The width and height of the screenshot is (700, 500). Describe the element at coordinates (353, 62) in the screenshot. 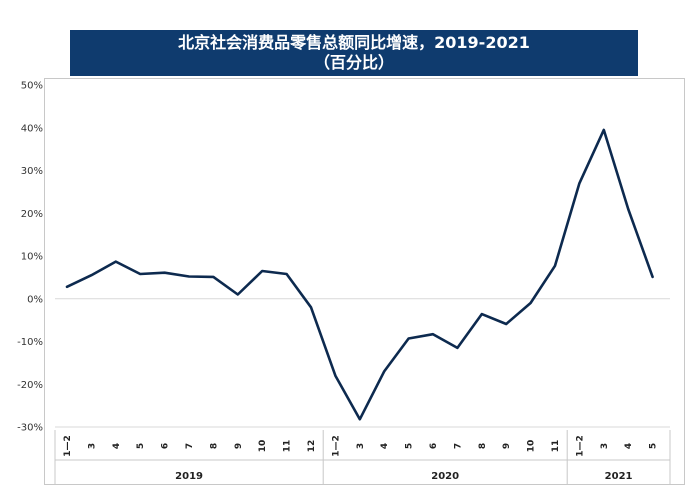

I see `chart-subtitle: （百分比）` at that location.